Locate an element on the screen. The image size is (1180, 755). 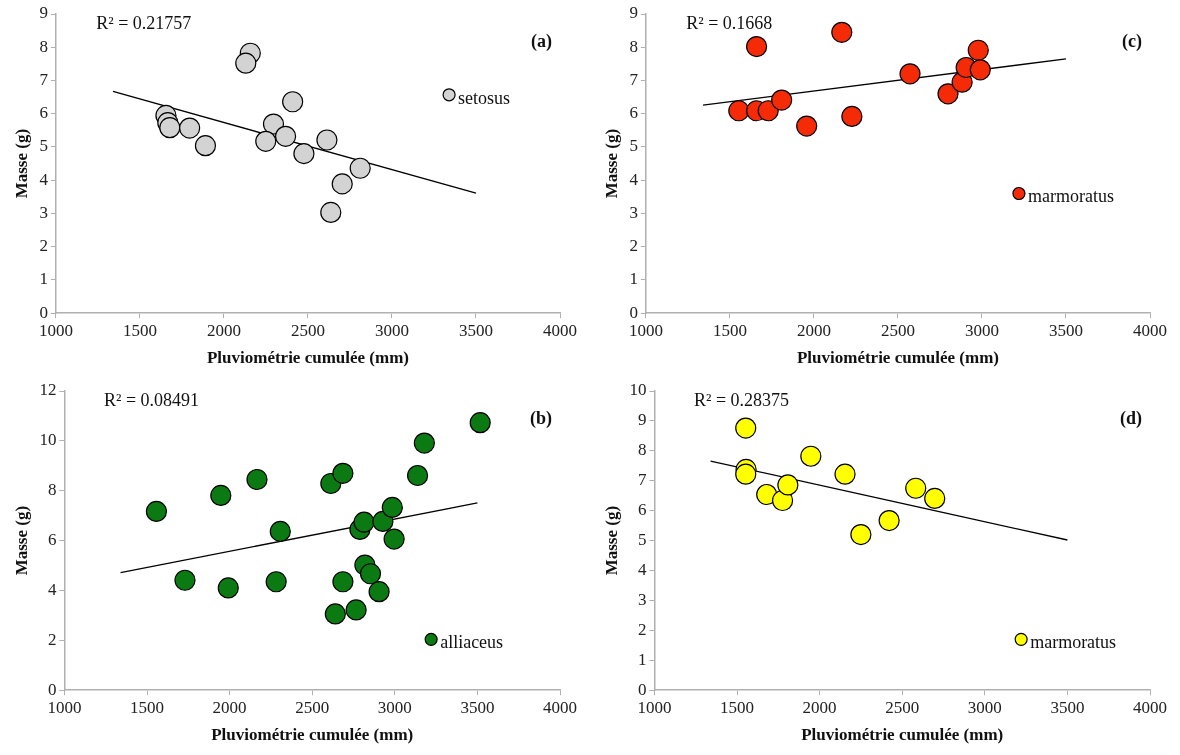
y-tick-label: 9 is located at coordinates (633, 13).